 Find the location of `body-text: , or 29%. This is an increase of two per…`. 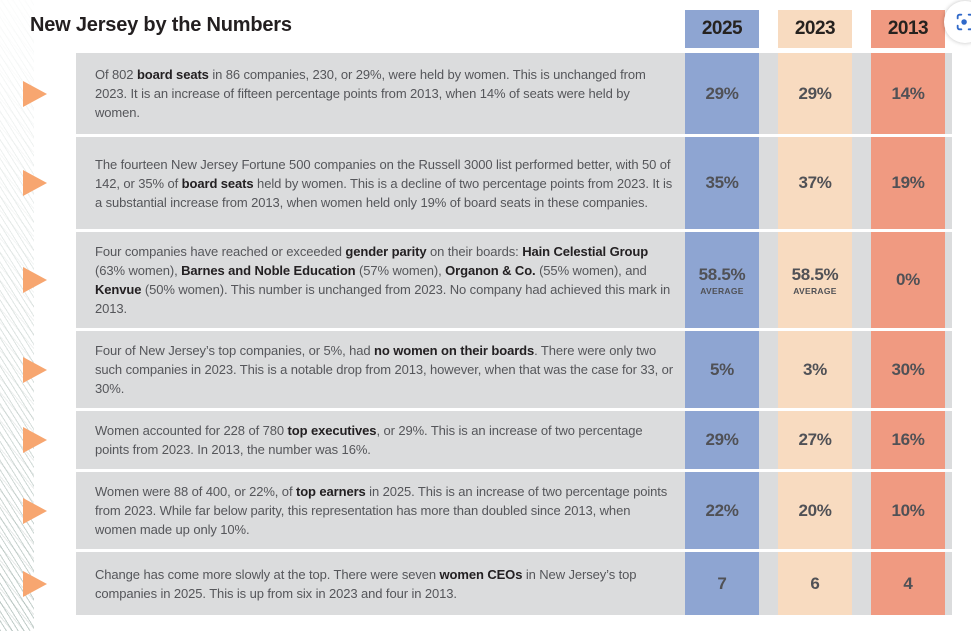

body-text: , or 29%. This is an increase of two per… is located at coordinates (369, 440).